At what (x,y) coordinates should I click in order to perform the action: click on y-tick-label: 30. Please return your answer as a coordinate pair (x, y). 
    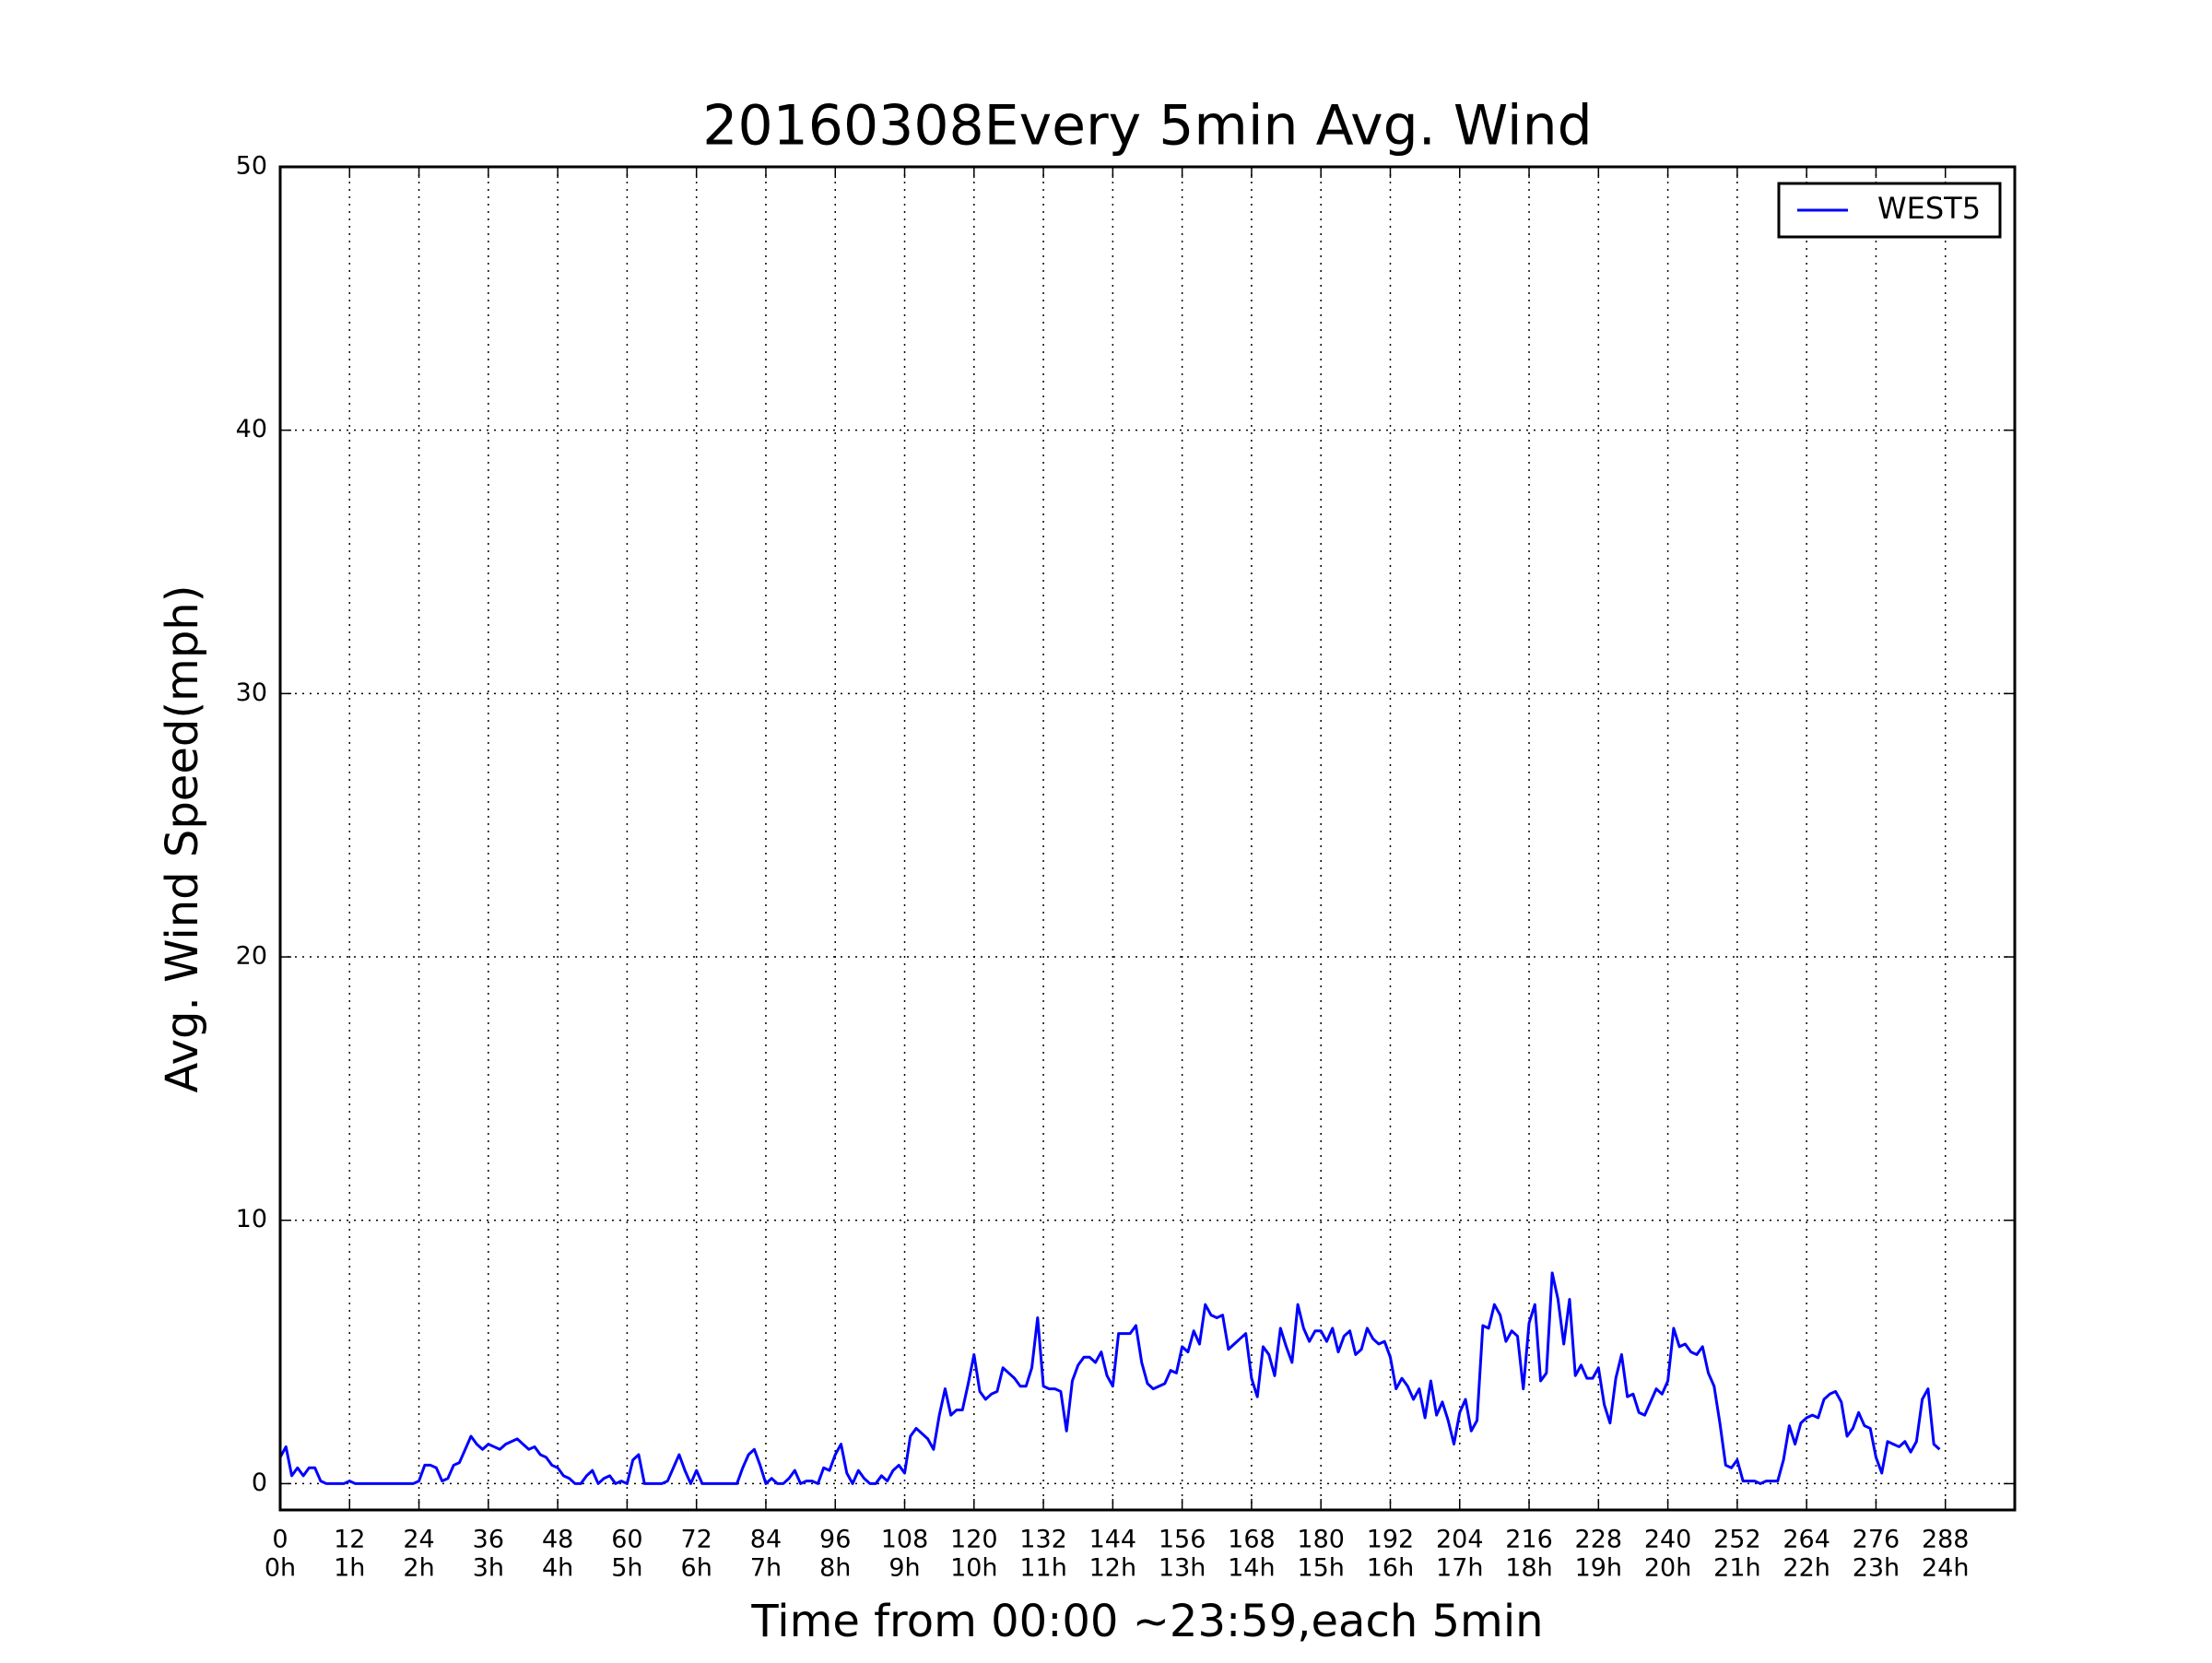
    Looking at the image, I should click on (251, 692).